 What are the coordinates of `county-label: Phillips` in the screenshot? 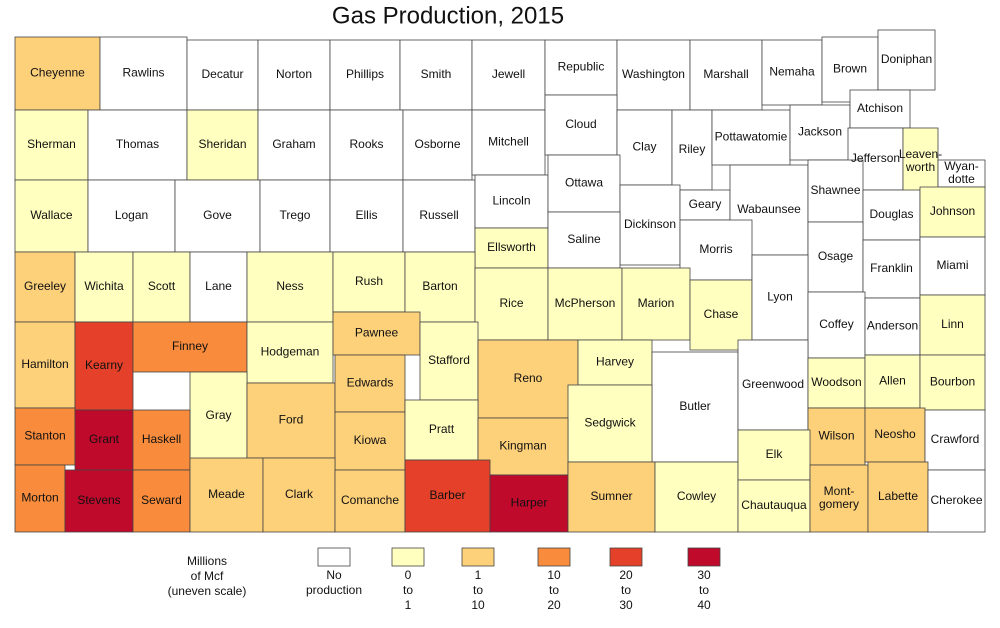 It's located at (365, 74).